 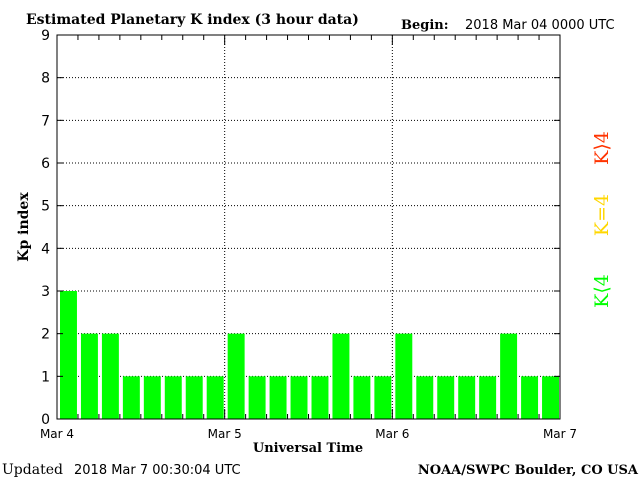 What do you see at coordinates (157, 470) in the screenshot?
I see `updated-value: 2018 Mar 7 00:30:04 UTC` at bounding box center [157, 470].